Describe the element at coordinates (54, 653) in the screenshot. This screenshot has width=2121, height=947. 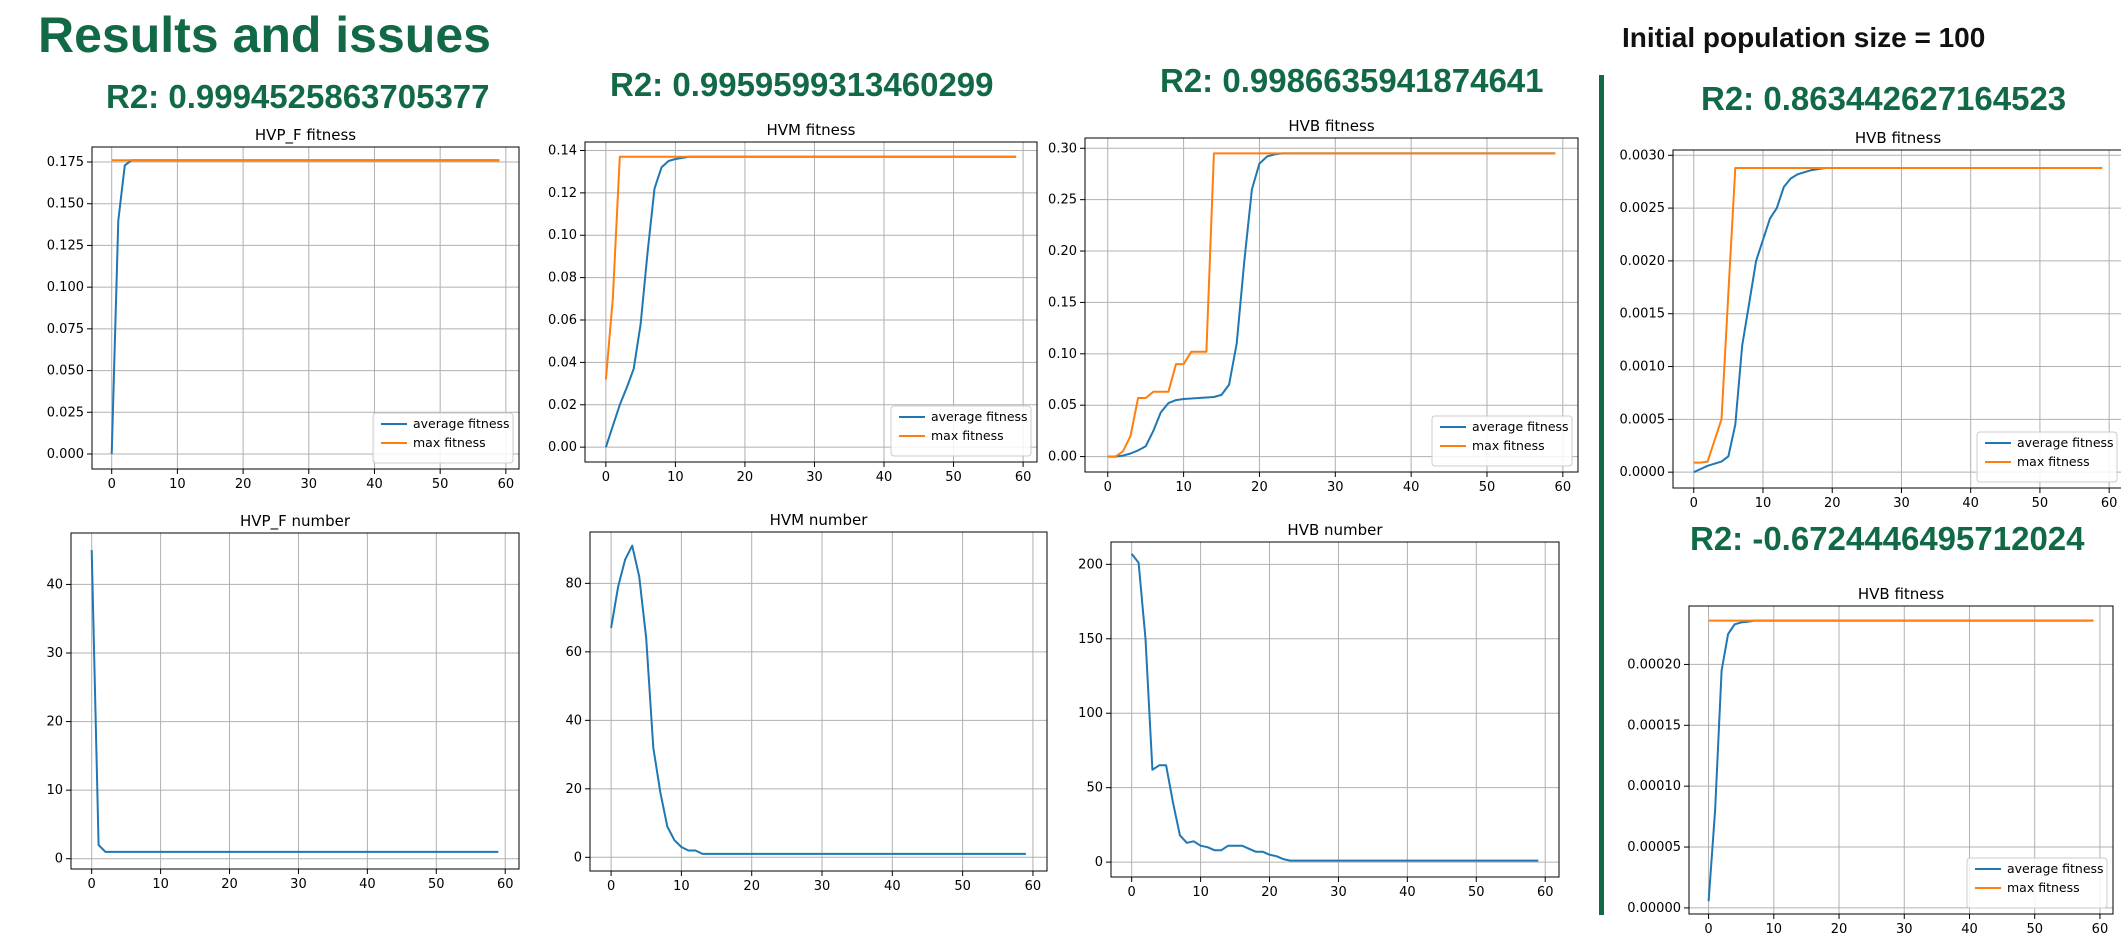
I see `y-tick-label: 30` at that location.